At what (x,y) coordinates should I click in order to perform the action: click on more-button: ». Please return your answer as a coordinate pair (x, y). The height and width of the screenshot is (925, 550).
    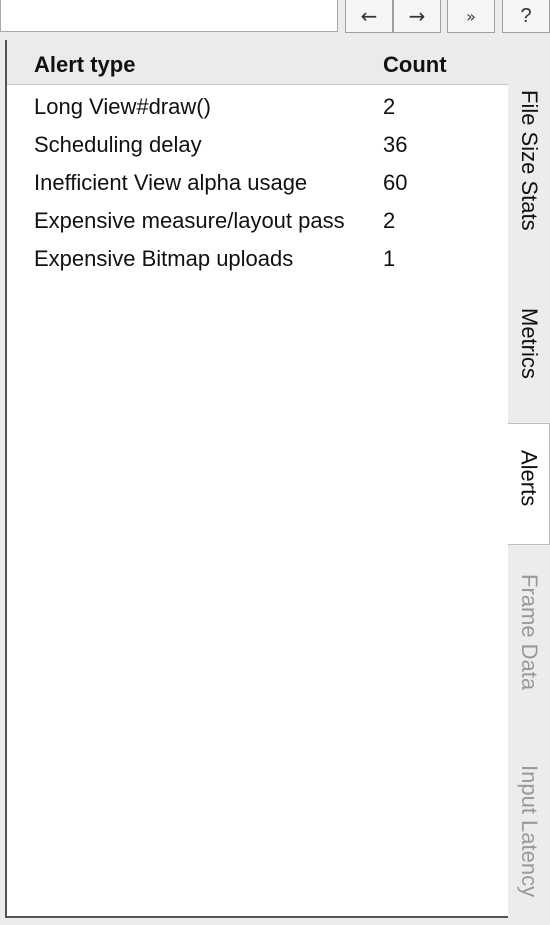
    Looking at the image, I should click on (471, 16).